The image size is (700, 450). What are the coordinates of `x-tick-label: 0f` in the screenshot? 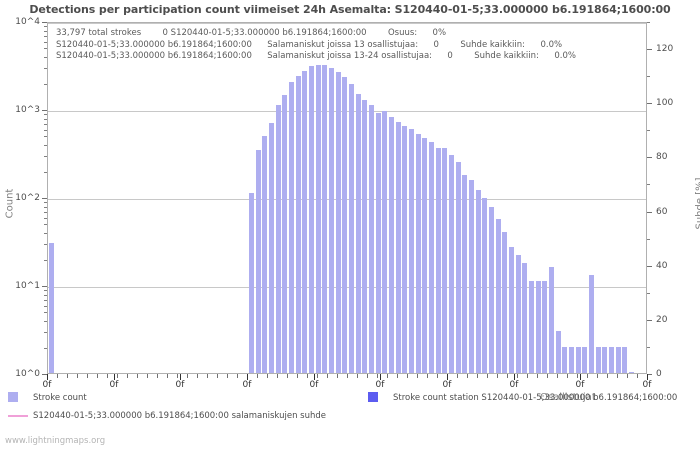 It's located at (514, 385).